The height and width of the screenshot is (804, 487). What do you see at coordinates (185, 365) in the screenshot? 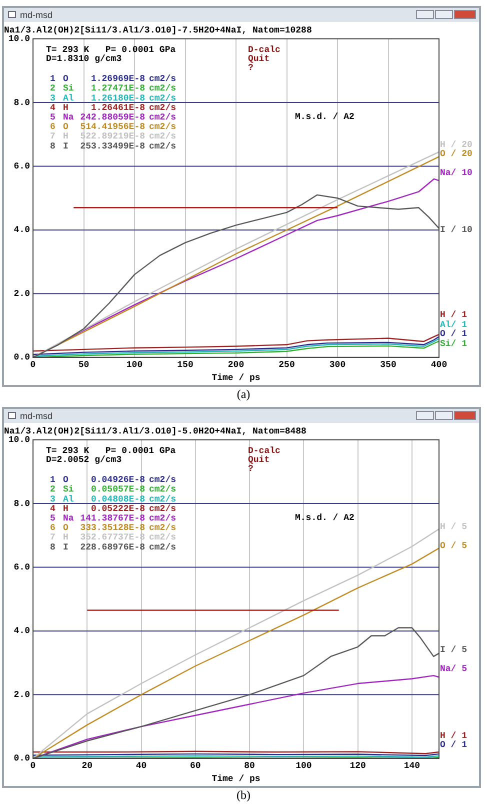
I see `x-tick-label: 150` at bounding box center [185, 365].